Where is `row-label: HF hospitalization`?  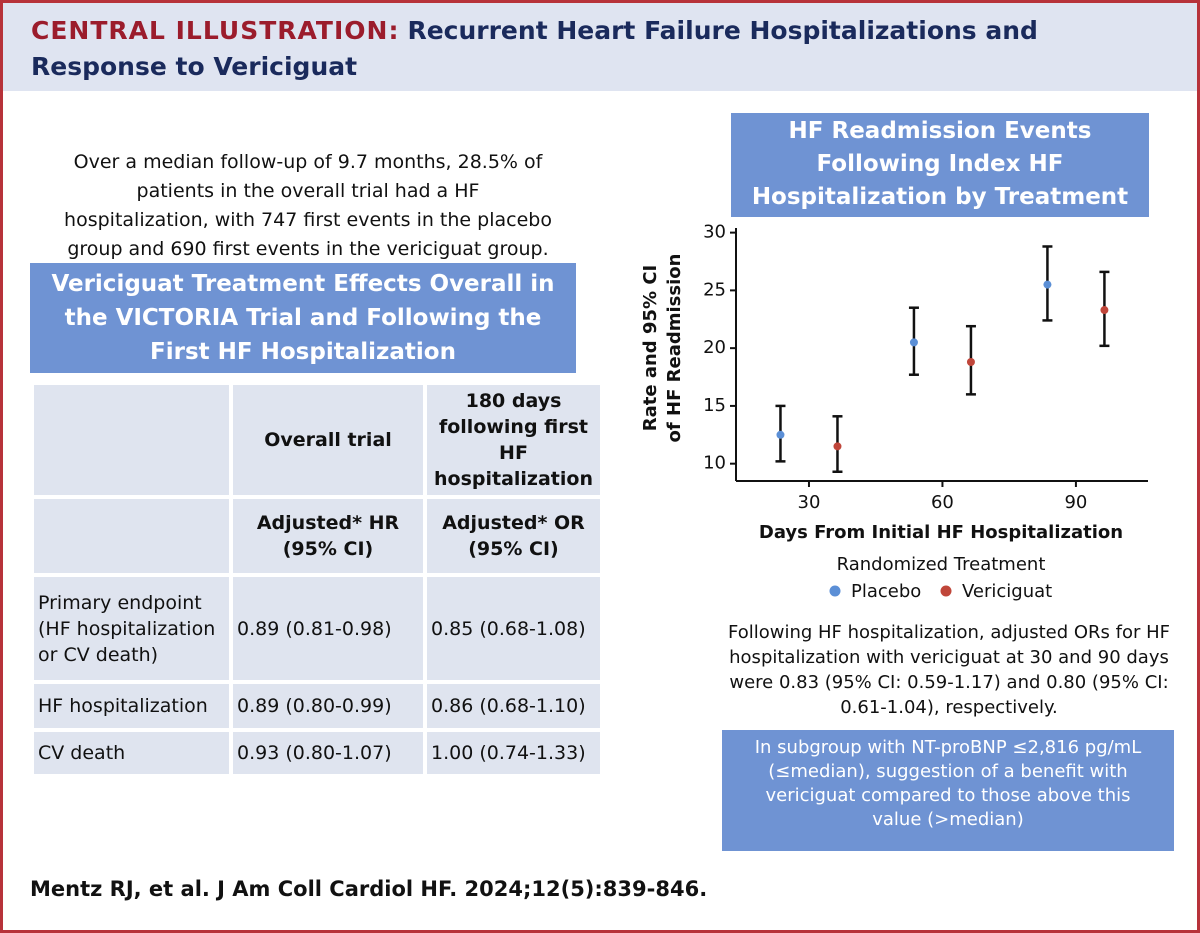
row-label: HF hospitalization is located at coordinates (131, 706).